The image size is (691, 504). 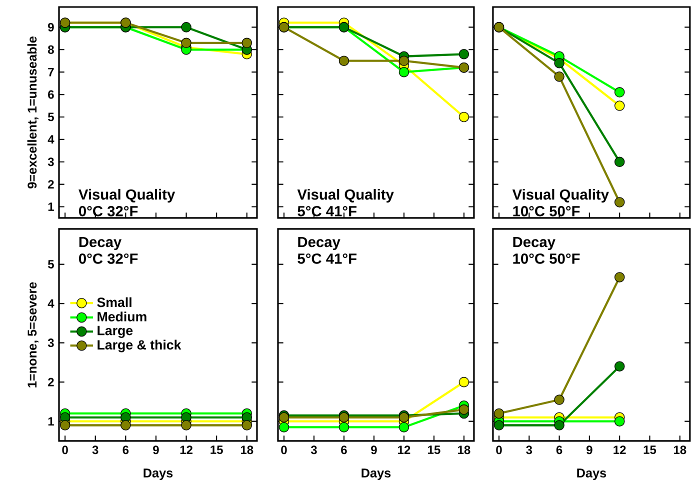 What do you see at coordinates (51, 72) in the screenshot?
I see `y-tick-label: 7` at bounding box center [51, 72].